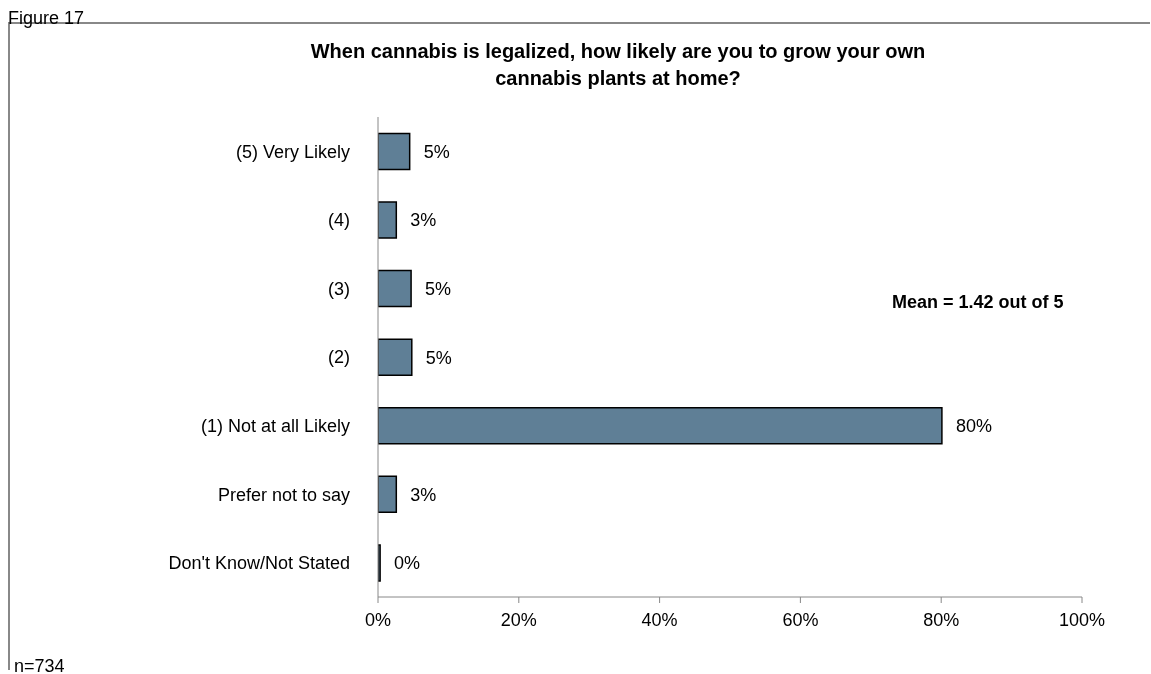 The width and height of the screenshot is (1151, 674). What do you see at coordinates (978, 302) in the screenshot?
I see `annotation: Mean = 1.42 out of 5` at bounding box center [978, 302].